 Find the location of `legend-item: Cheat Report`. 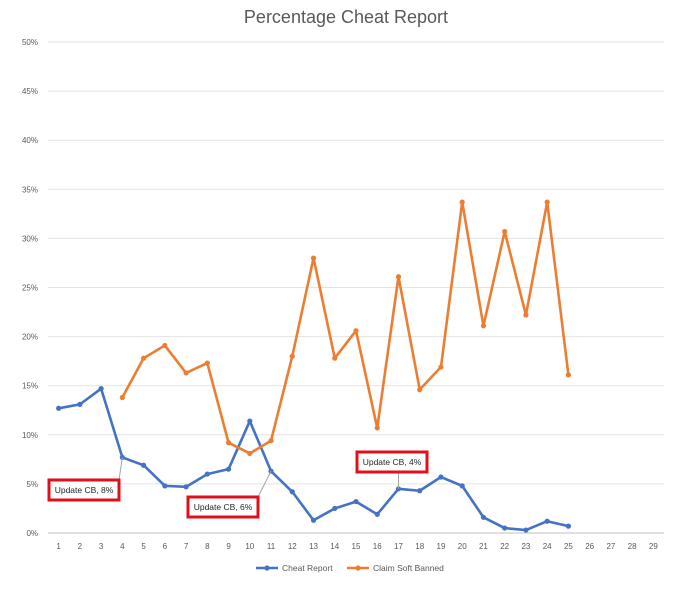

legend-item: Cheat Report is located at coordinates (294, 568).